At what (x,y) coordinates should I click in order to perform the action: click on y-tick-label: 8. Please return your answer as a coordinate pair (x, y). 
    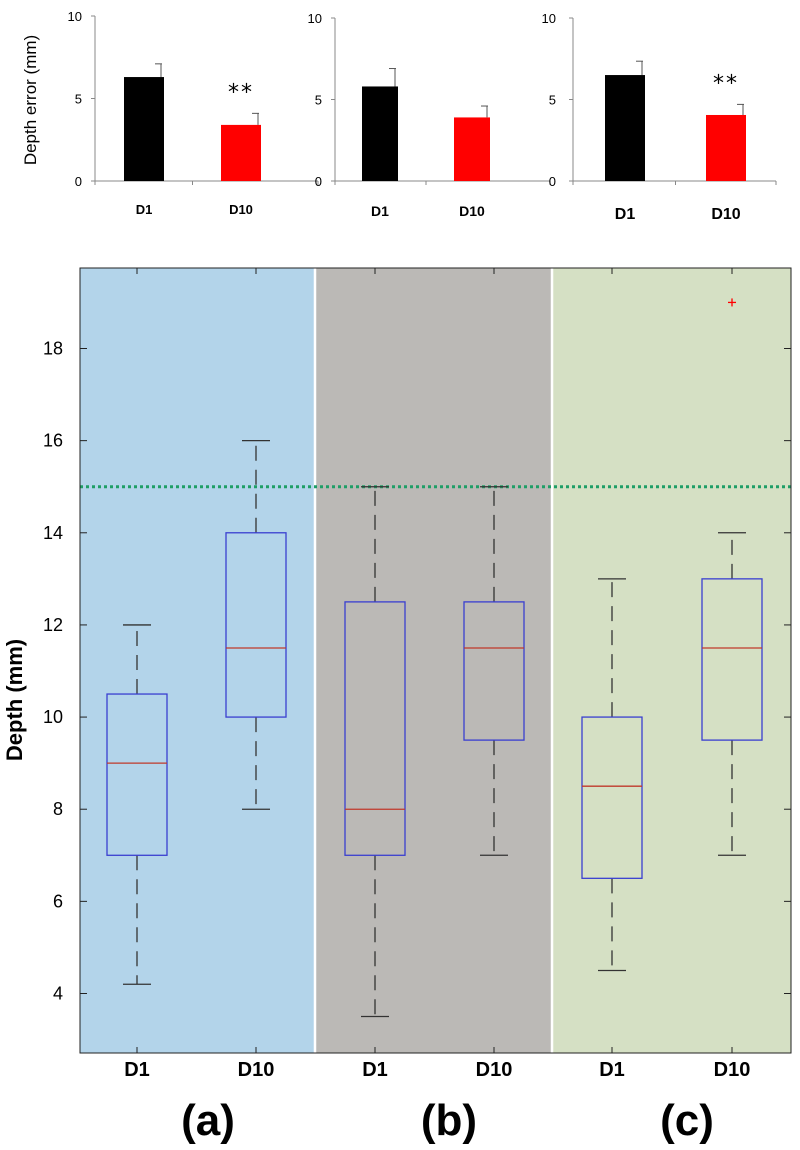
    Looking at the image, I should click on (58, 809).